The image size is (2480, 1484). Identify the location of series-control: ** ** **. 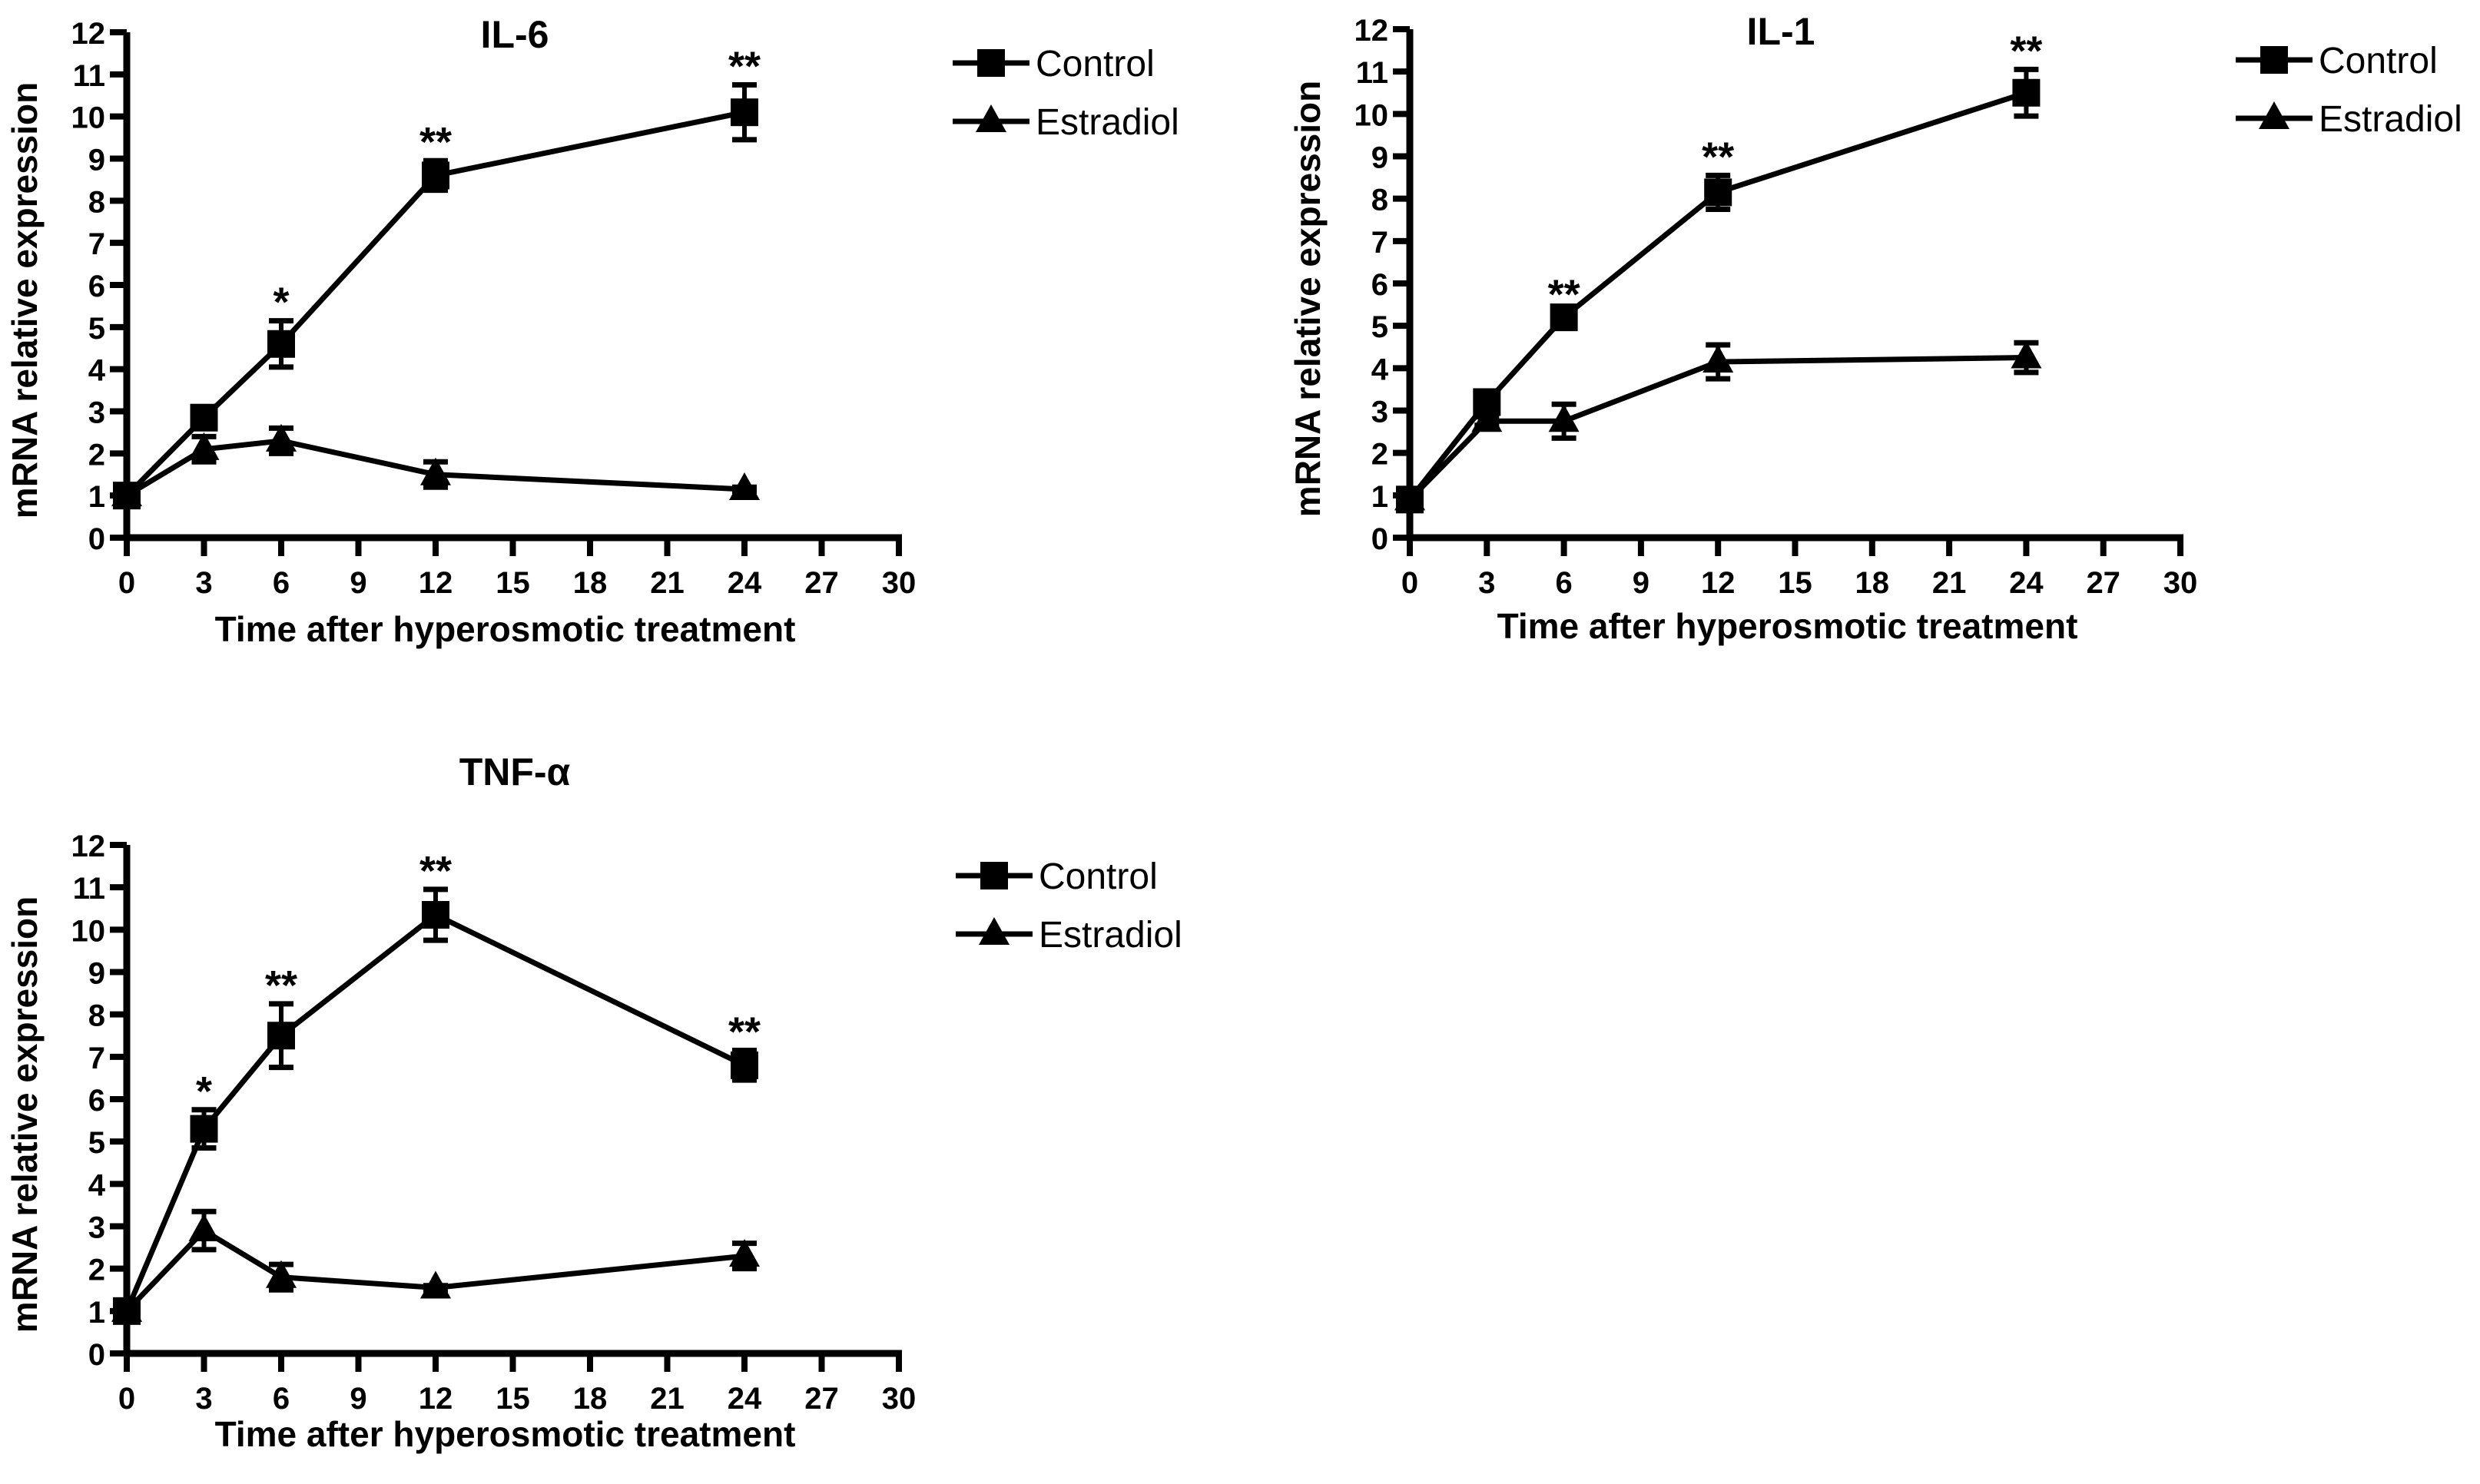
(1719, 271).